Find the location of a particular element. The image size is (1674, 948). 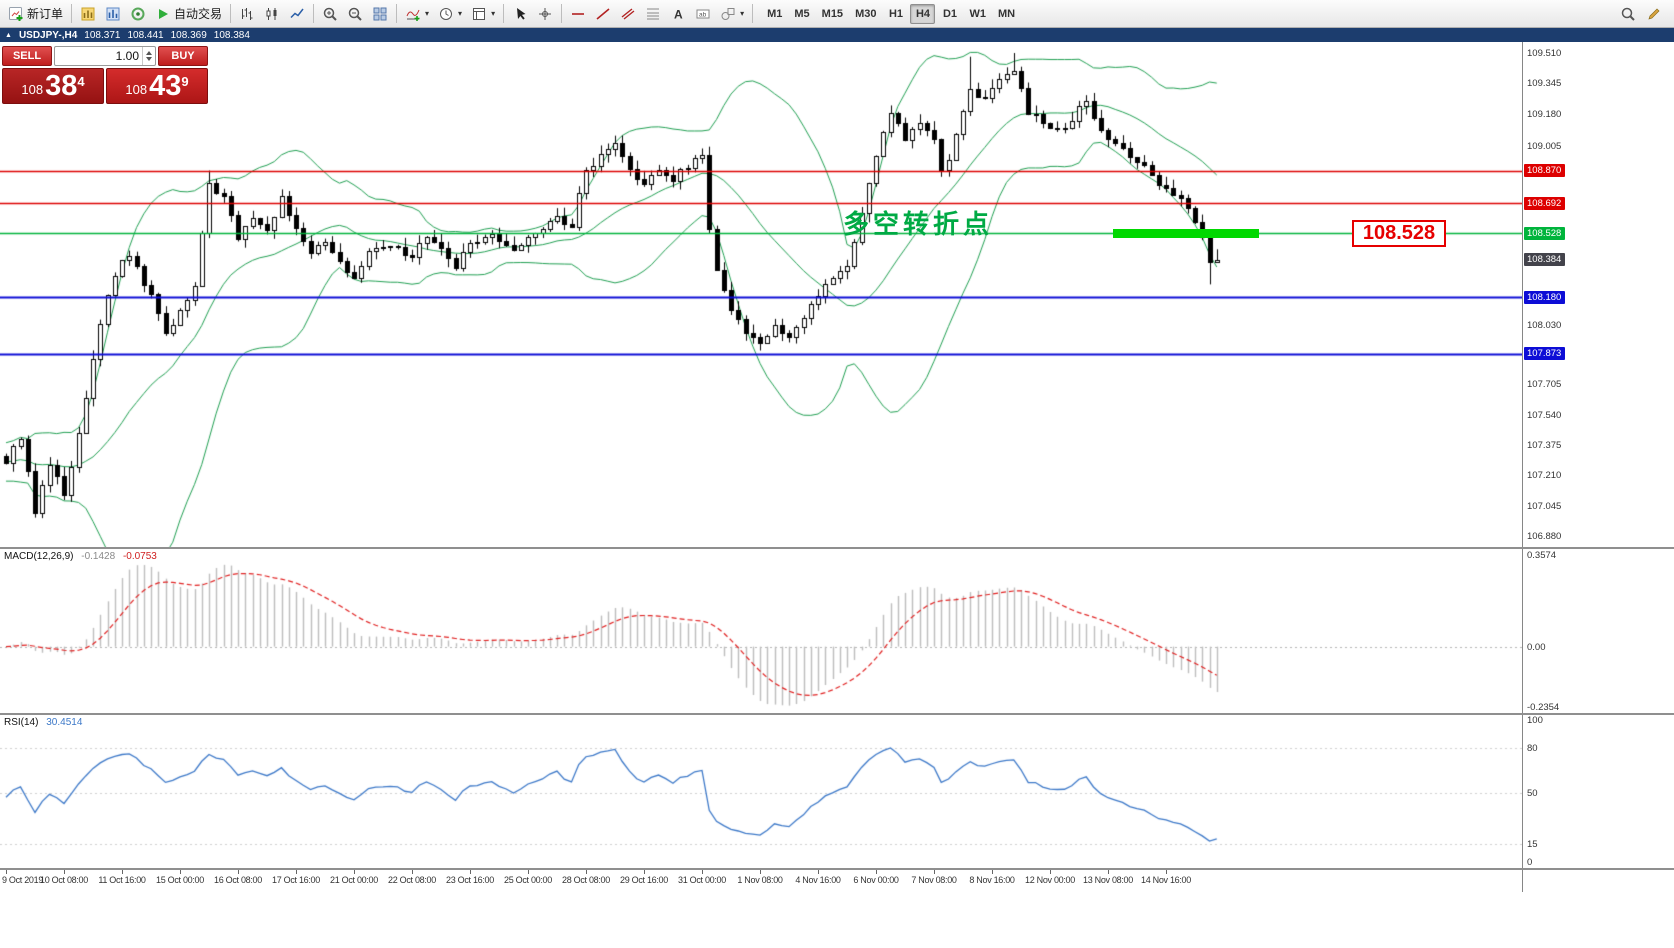

timeframe-m30-button: M30 is located at coordinates (865, 14).